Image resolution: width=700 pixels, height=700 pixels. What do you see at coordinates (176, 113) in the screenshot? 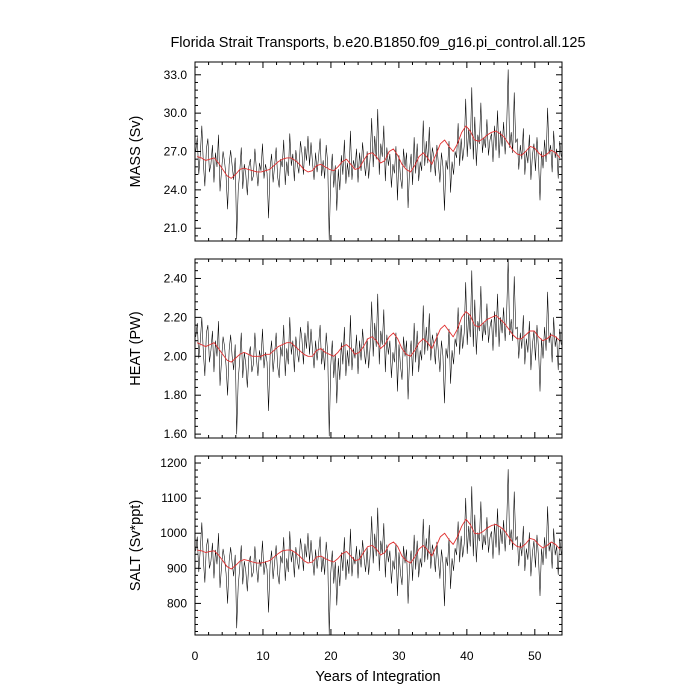
I see `y-tick-label: 30.0` at bounding box center [176, 113].